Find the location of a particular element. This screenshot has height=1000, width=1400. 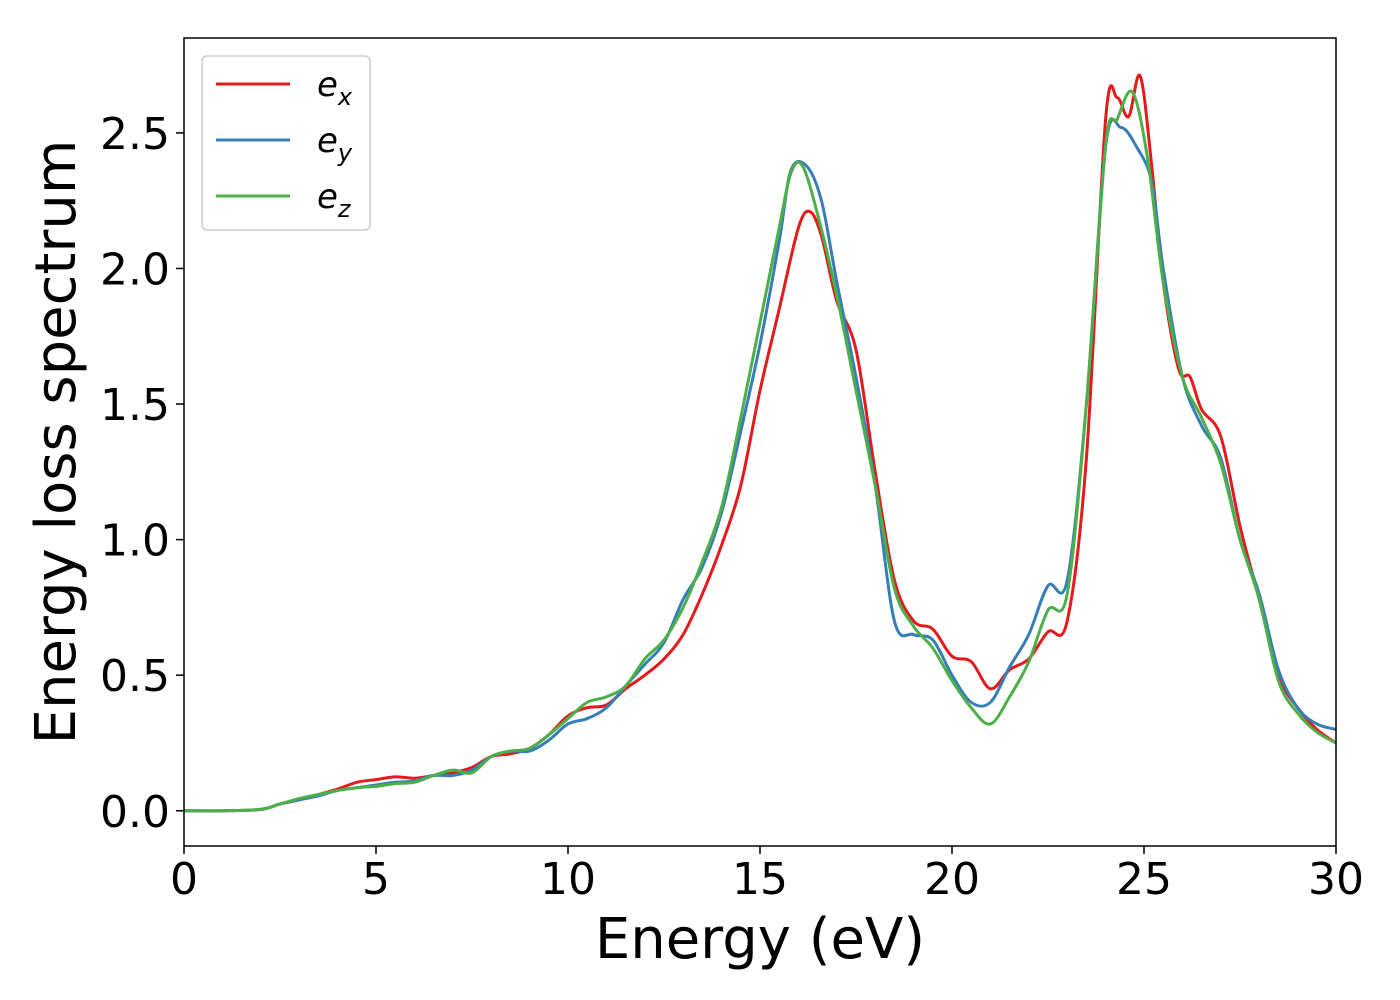

x-tick-label: 20 is located at coordinates (952, 879).